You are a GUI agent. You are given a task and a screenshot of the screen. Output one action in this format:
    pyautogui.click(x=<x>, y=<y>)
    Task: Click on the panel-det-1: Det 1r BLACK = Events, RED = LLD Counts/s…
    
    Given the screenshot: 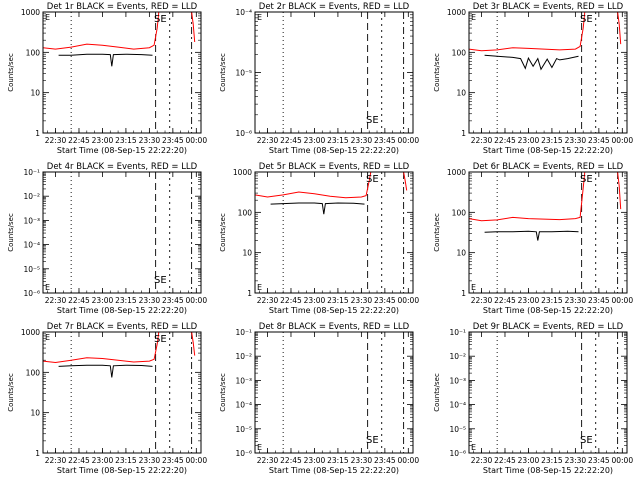 What is the action you would take?
    pyautogui.click(x=107, y=78)
    